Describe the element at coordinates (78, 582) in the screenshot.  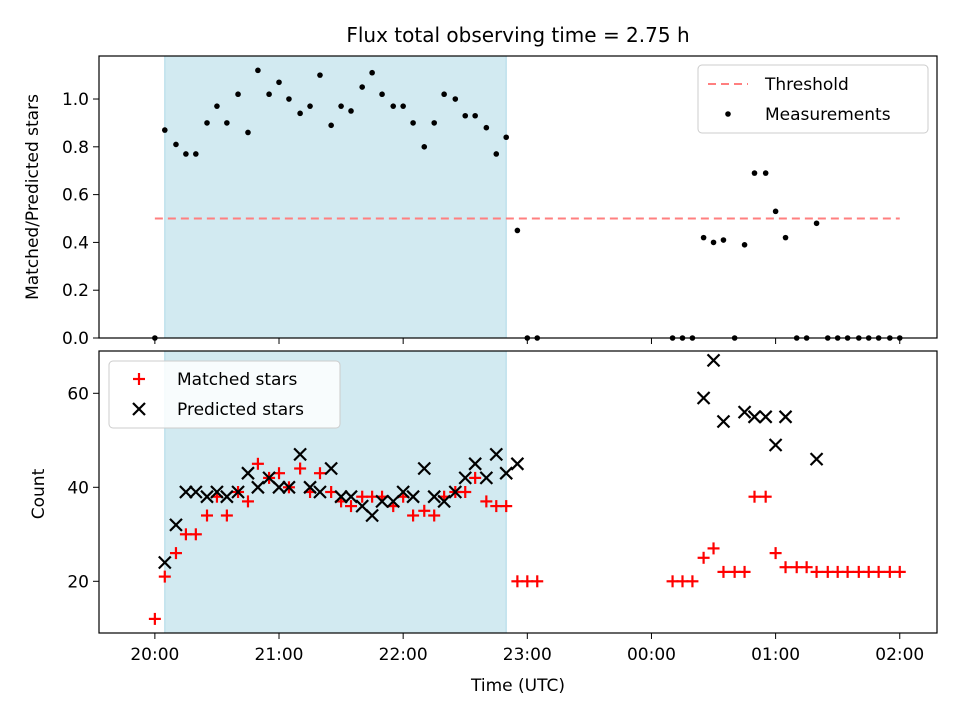
I see `bottom-y-tick-label: 20` at that location.